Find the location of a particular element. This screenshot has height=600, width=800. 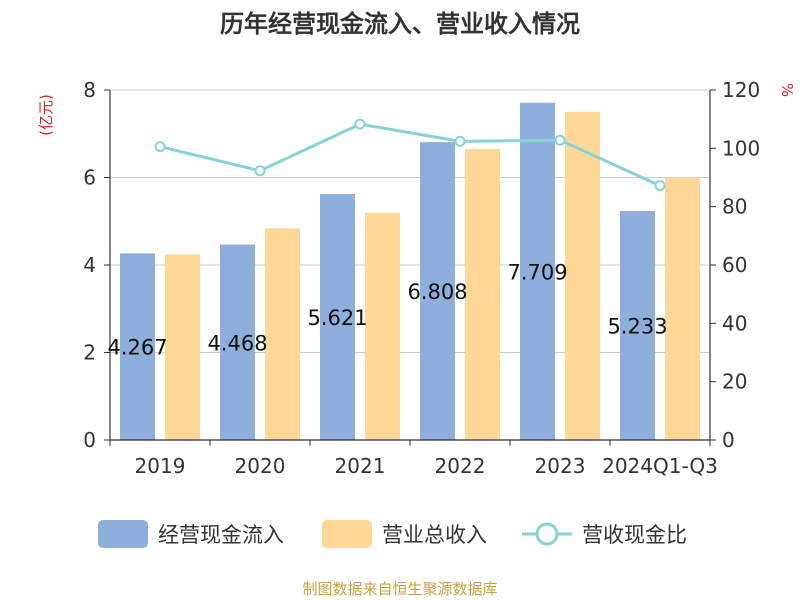

tick-label-x: 2022 is located at coordinates (460, 466).